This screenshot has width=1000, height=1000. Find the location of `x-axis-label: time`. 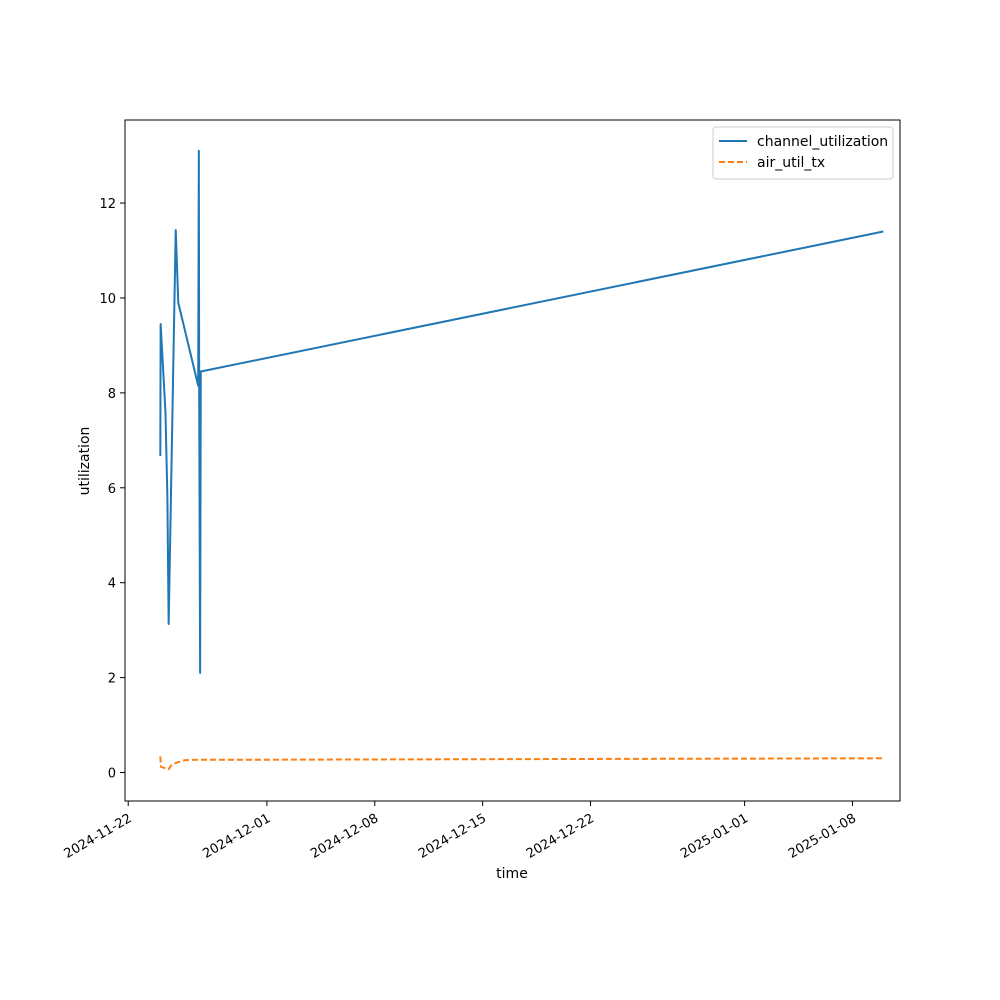

x-axis-label: time is located at coordinates (512, 874).